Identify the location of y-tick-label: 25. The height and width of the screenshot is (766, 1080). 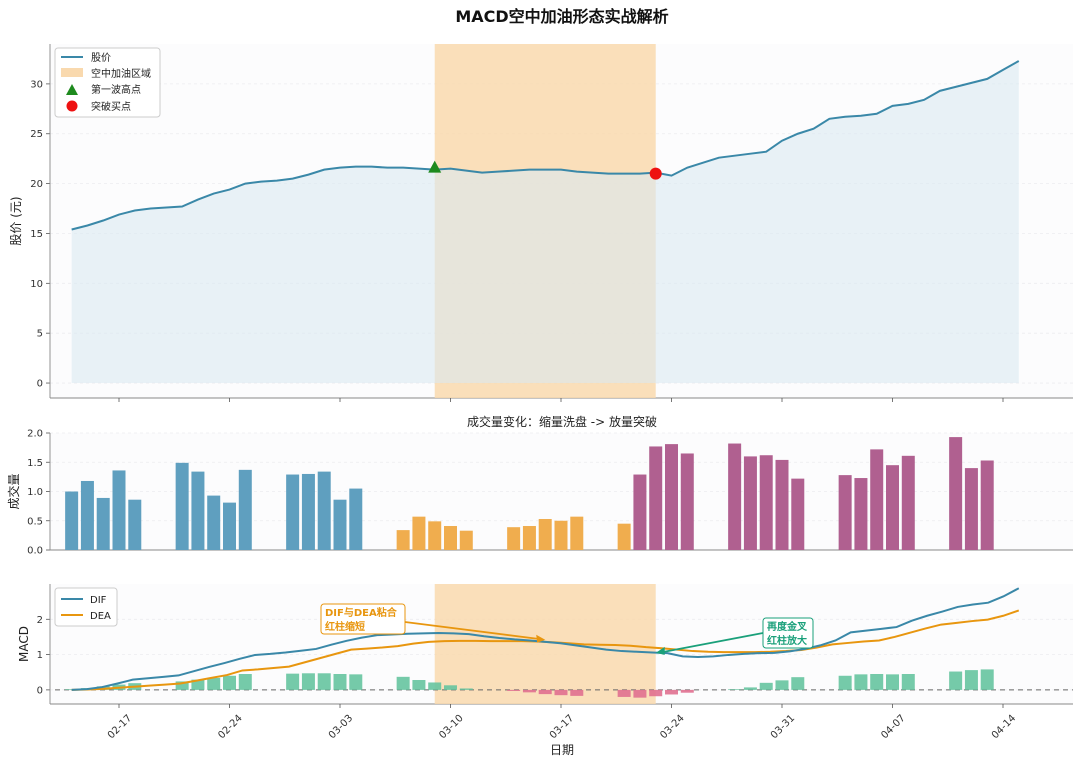
(36, 134).